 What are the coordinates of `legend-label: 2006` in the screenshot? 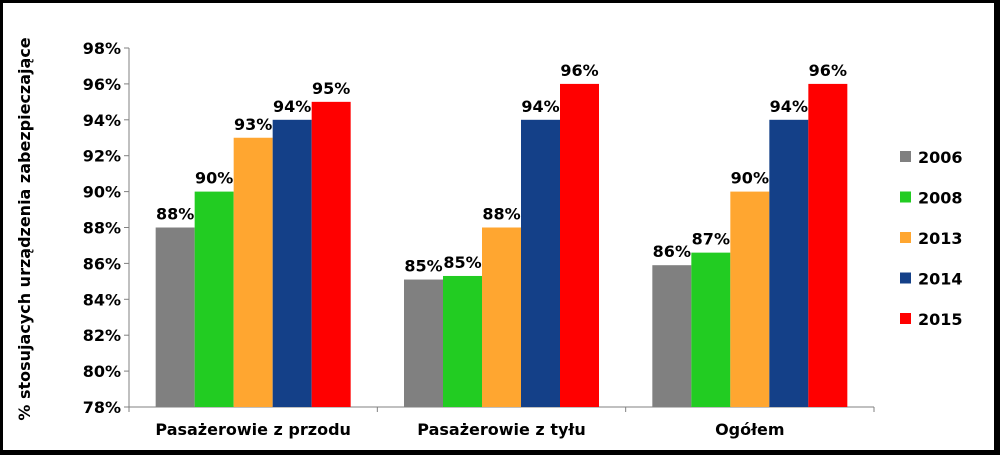 It's located at (940, 157).